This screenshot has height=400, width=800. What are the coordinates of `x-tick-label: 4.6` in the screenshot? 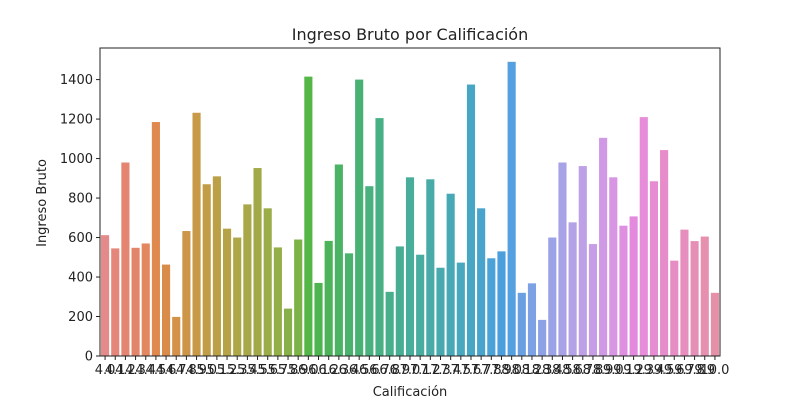 It's located at (166, 370).